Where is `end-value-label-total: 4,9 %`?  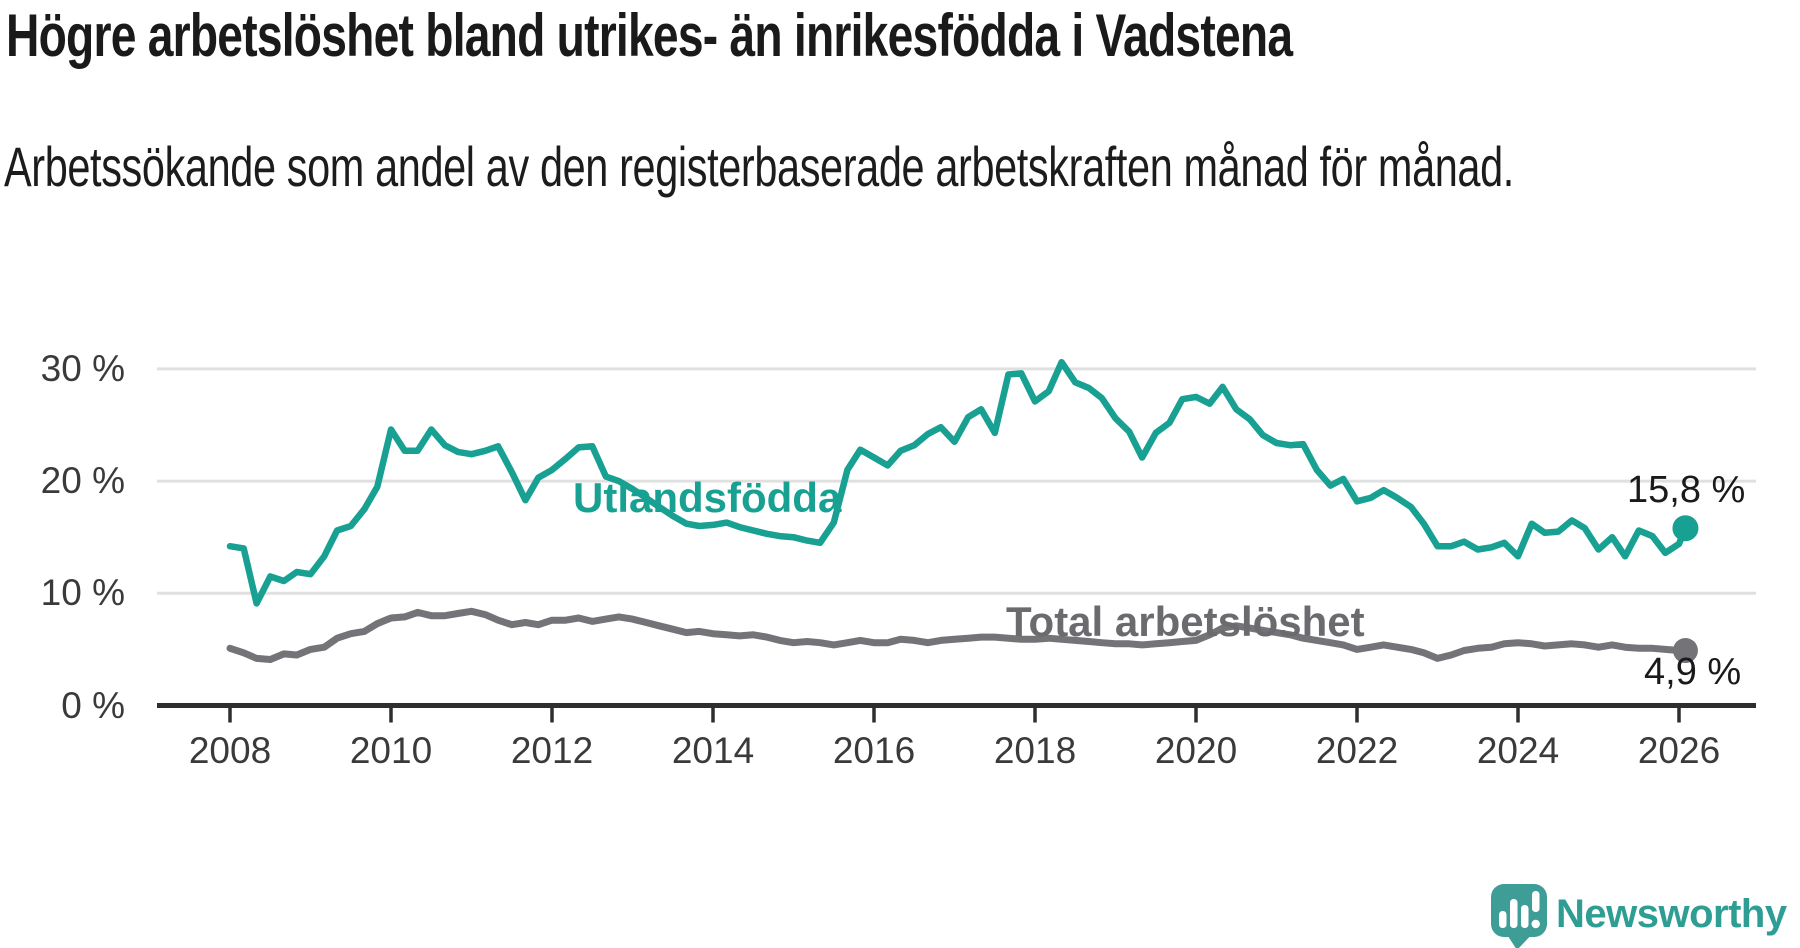 end-value-label-total: 4,9 % is located at coordinates (1693, 672).